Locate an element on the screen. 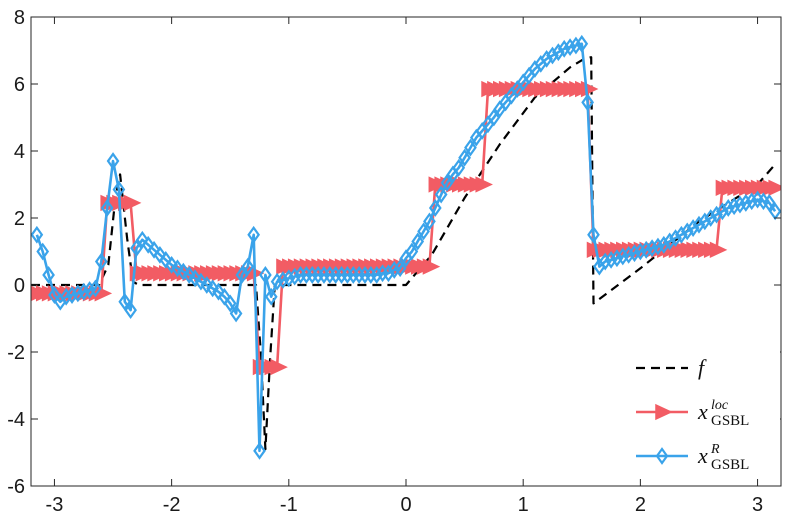 The image size is (793, 520). legend-label-f: f is located at coordinates (702, 367).